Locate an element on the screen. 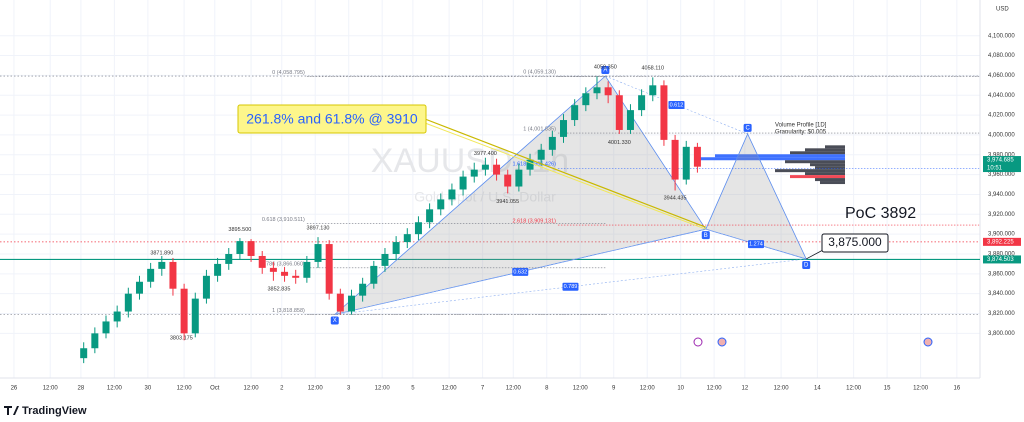 Image resolution: width=1024 pixels, height=422 pixels. logo-mark is located at coordinates (11, 410).